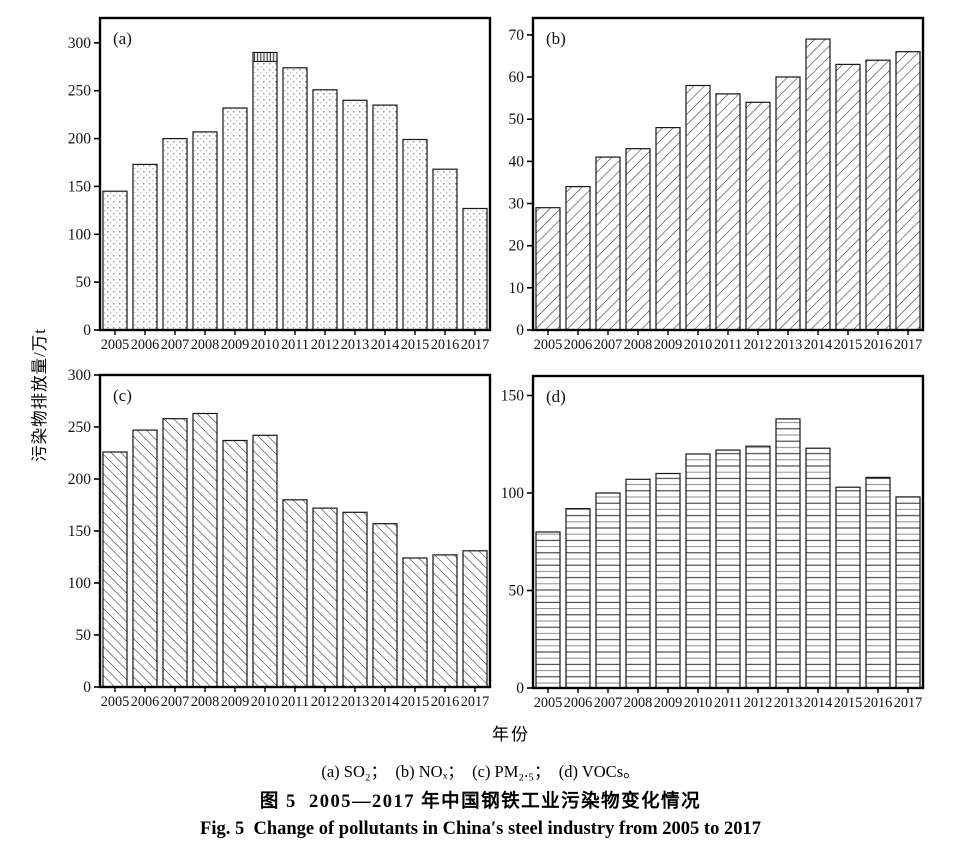 This screenshot has height=867, width=961. What do you see at coordinates (475, 619) in the screenshot?
I see `bar-PM2.5-2017` at bounding box center [475, 619].